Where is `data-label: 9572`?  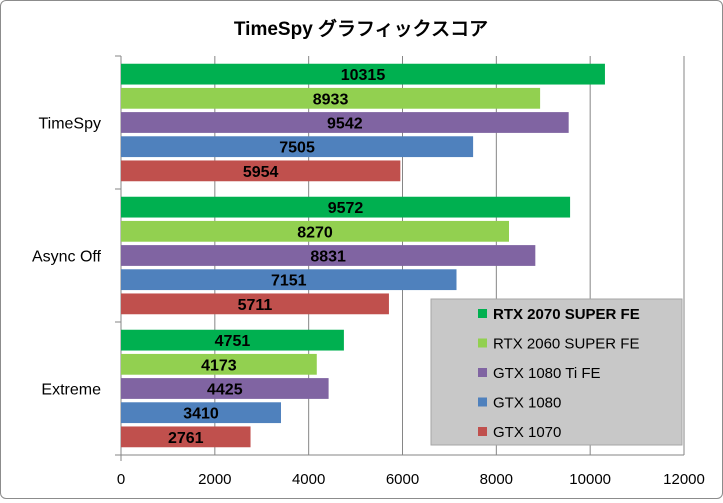 data-label: 9572 is located at coordinates (346, 208).